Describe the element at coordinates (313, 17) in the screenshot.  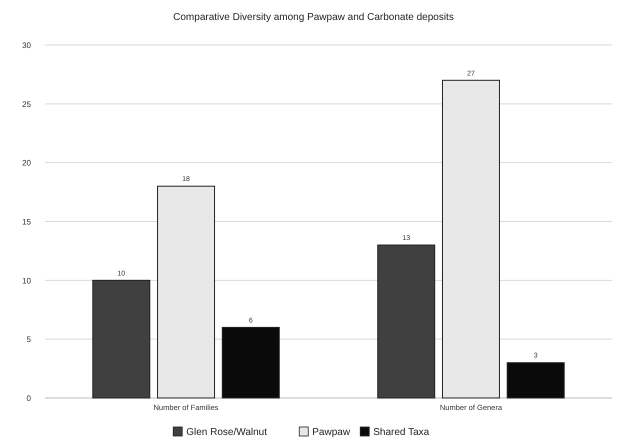
I see `chart-title: Comparative Diversity among Pawpaw and Carbonate deposits` at that location.